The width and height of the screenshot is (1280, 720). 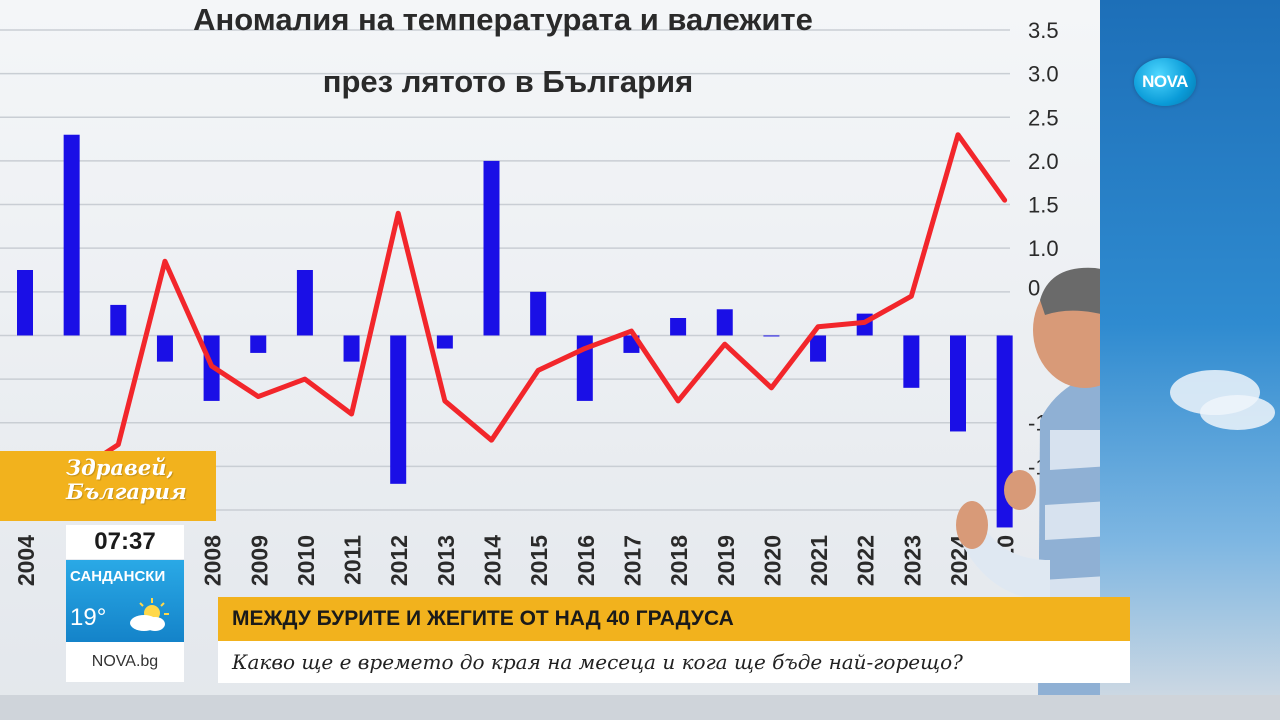 What do you see at coordinates (640, 707) in the screenshot?
I see `studio-floor` at bounding box center [640, 707].